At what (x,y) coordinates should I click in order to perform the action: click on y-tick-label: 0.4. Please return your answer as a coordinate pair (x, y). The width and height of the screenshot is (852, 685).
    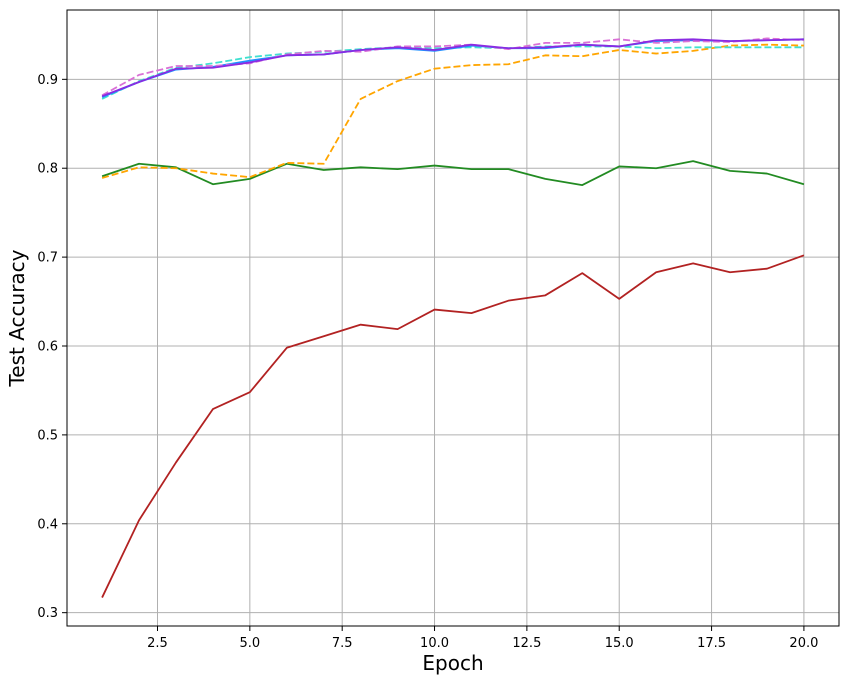
    Looking at the image, I should click on (47, 524).